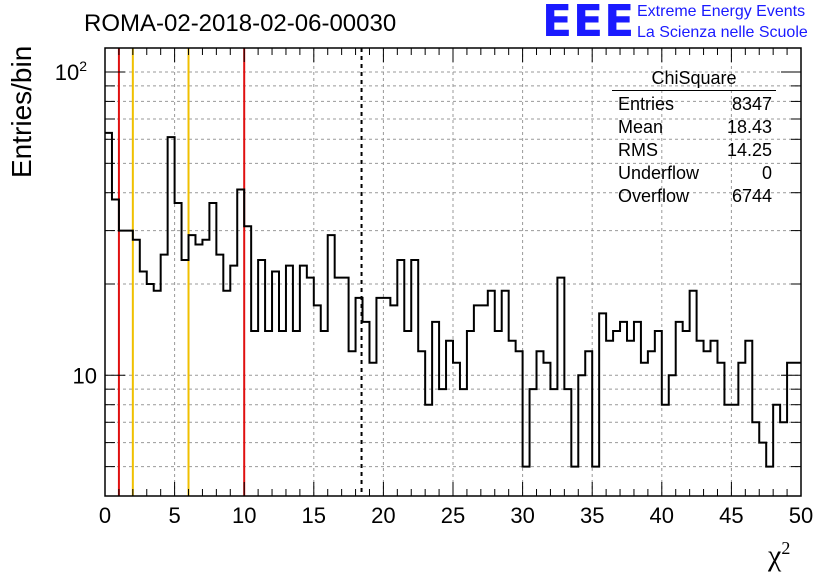  What do you see at coordinates (85, 375) in the screenshot?
I see `y-tick-label: 10` at bounding box center [85, 375].